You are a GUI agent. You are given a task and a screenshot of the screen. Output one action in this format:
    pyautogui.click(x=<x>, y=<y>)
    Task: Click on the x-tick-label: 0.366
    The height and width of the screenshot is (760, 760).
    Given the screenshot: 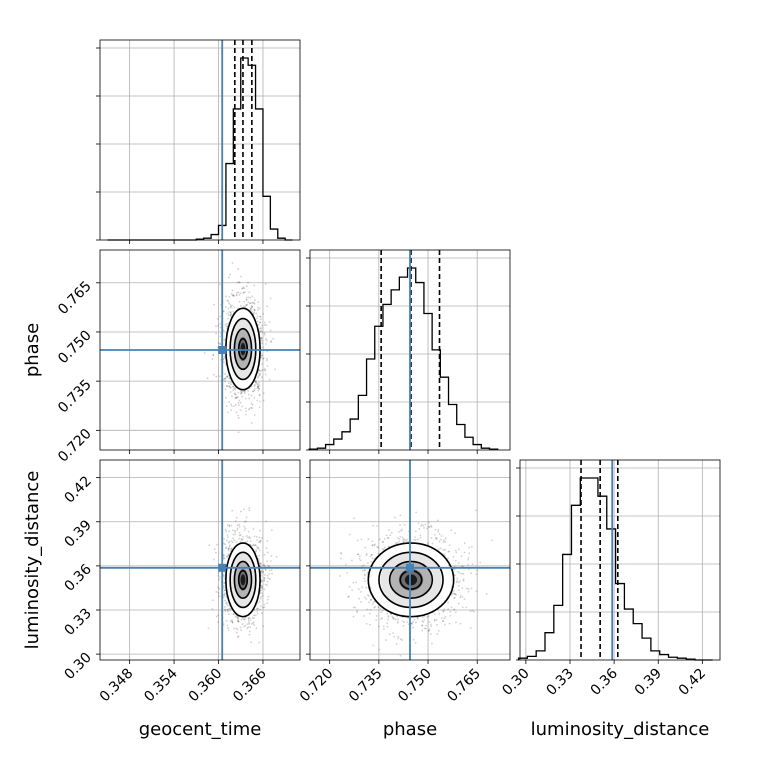 What is the action you would take?
    pyautogui.click(x=250, y=685)
    